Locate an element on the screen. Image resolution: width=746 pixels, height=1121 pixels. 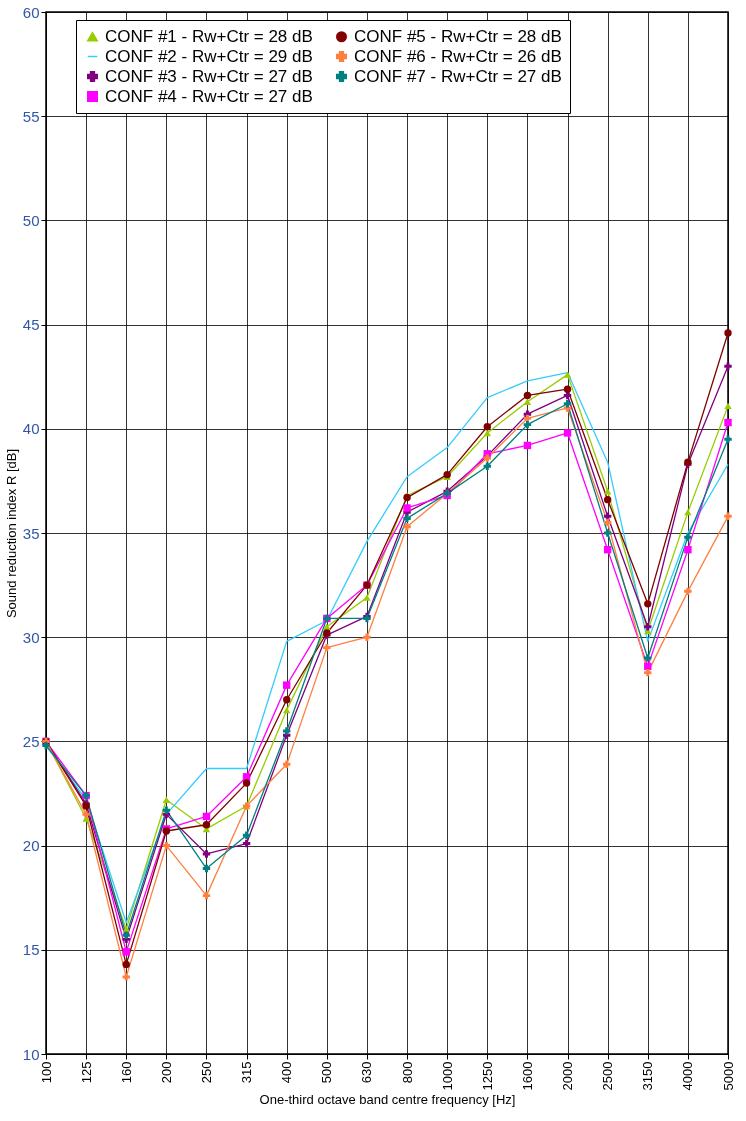
x-tick-label: 800 is located at coordinates (407, 1072).